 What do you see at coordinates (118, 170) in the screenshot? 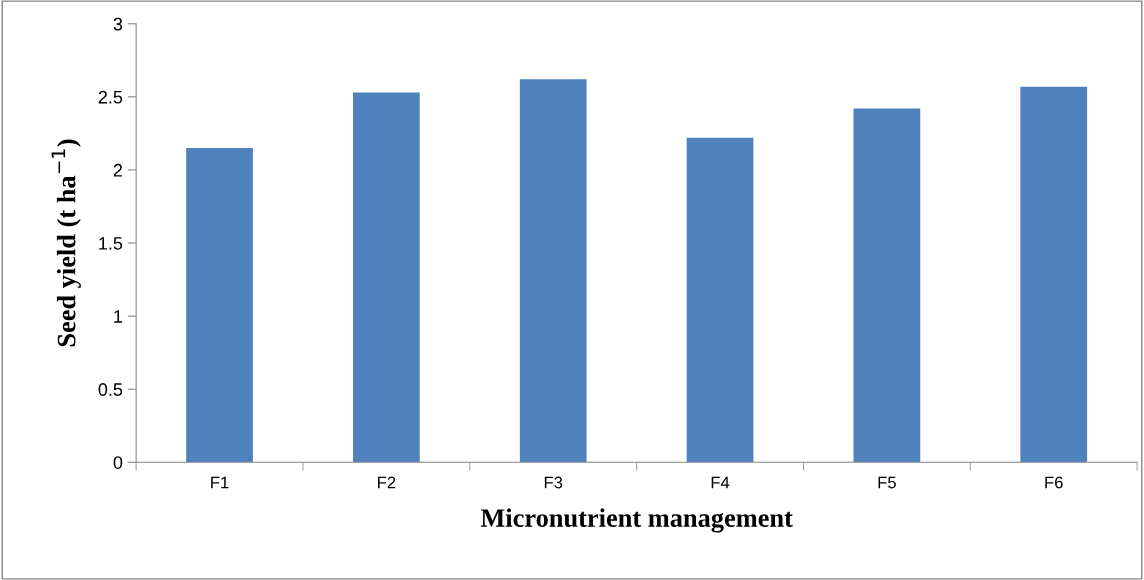
I see `y-tick-label: 2` at bounding box center [118, 170].